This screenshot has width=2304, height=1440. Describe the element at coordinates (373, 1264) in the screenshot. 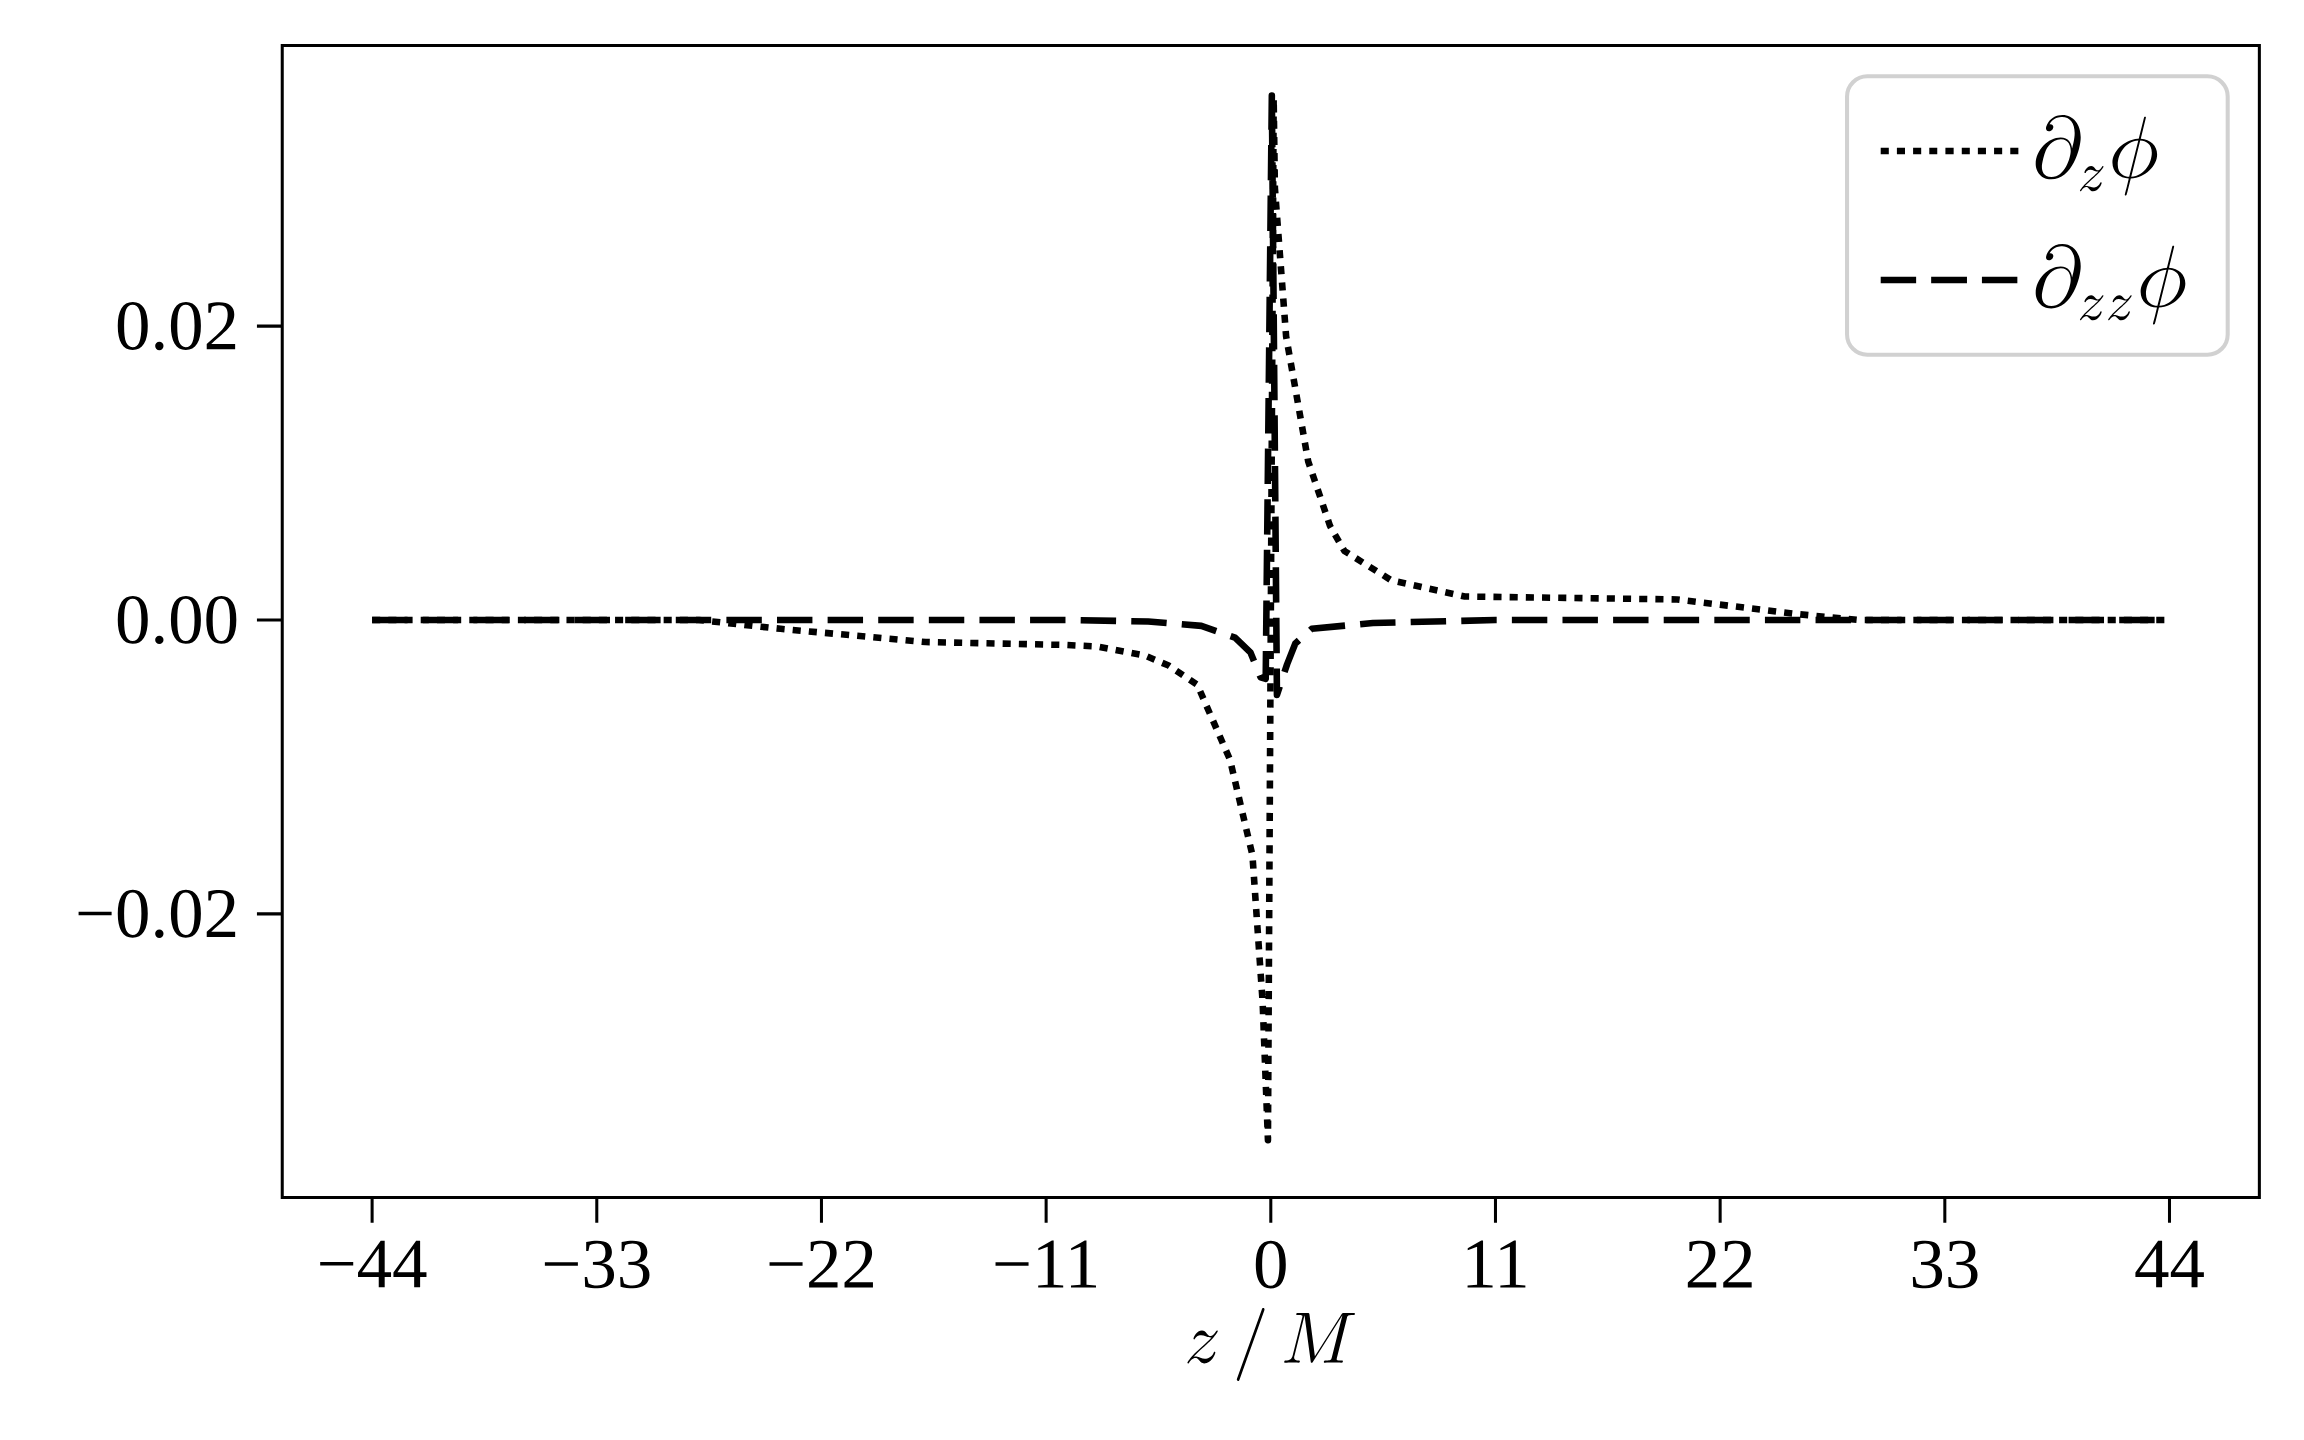

I see `x-tick-label: −44` at that location.